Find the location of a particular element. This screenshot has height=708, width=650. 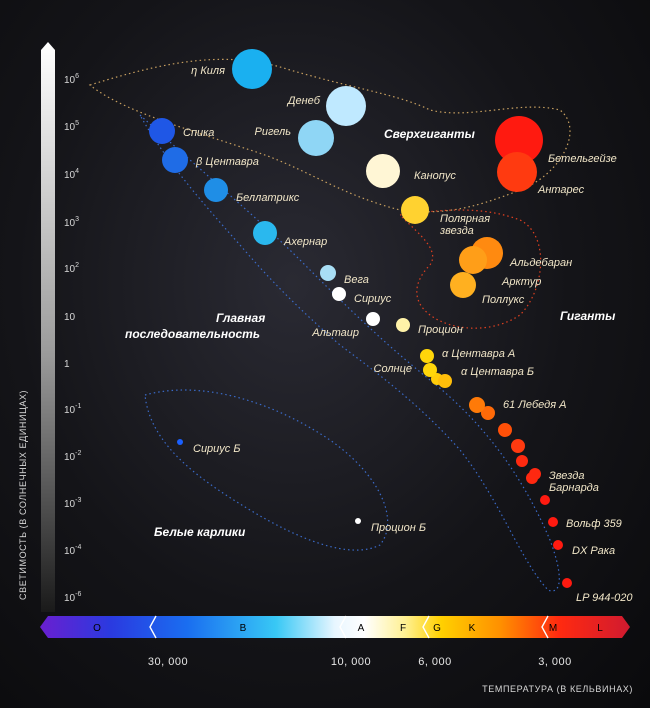

star-label: α Центавра Б is located at coordinates (497, 372).